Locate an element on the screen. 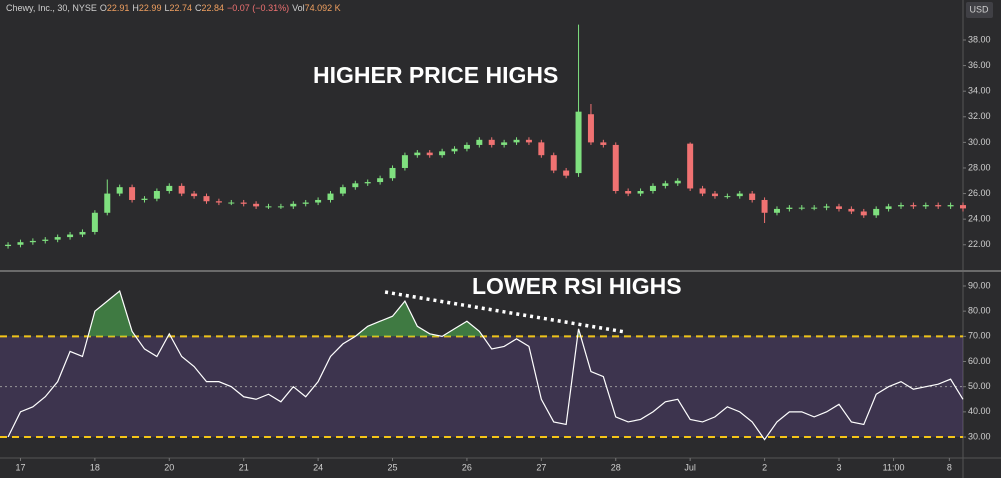 This screenshot has height=478, width=1001. x-tick-label: 25 is located at coordinates (393, 467).